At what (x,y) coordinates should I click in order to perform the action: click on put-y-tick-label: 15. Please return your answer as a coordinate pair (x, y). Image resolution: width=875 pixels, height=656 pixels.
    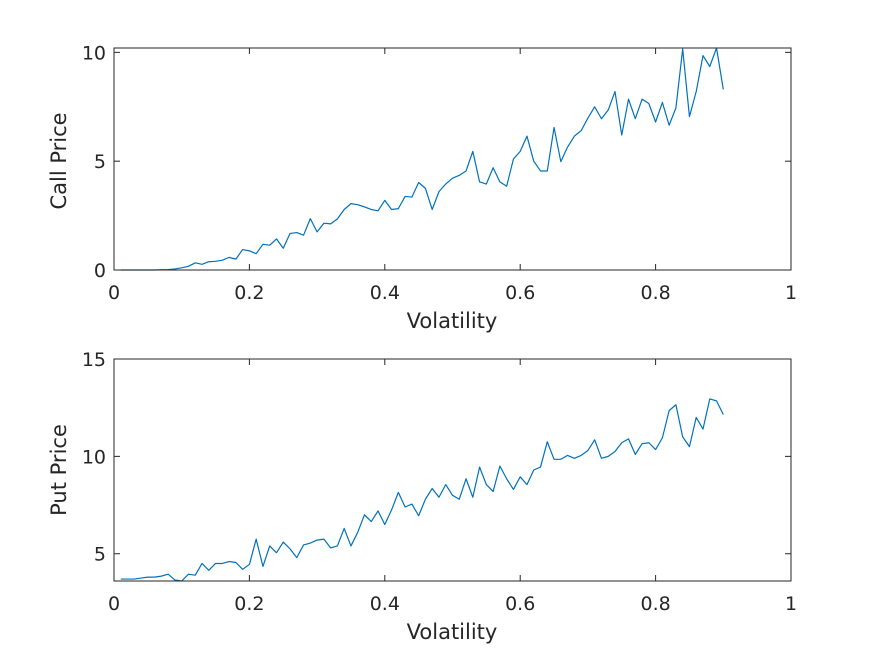
    Looking at the image, I should click on (94, 360).